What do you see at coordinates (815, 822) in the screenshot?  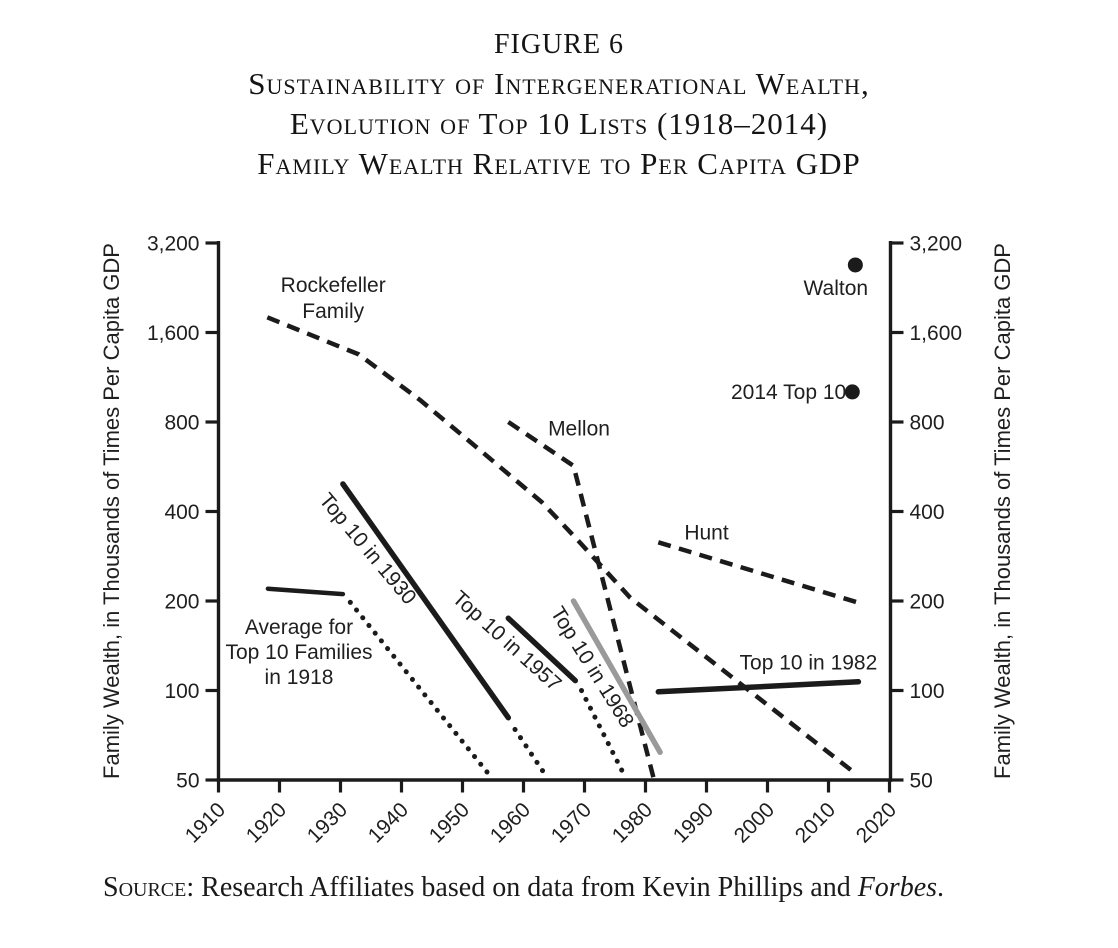 I see `x-tick-label-2010: 2010` at bounding box center [815, 822].